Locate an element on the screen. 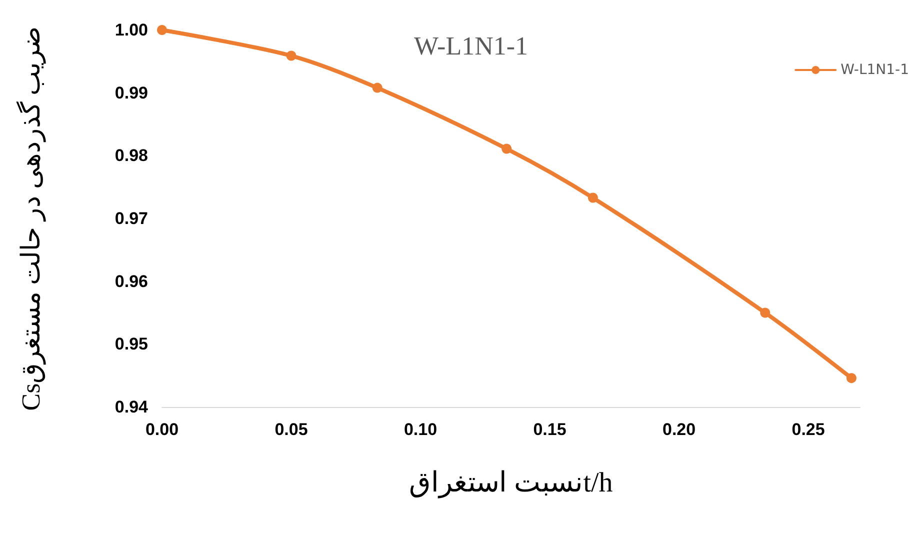 This screenshot has height=544, width=922. legend-label: W-L1N1-1 is located at coordinates (874, 70).